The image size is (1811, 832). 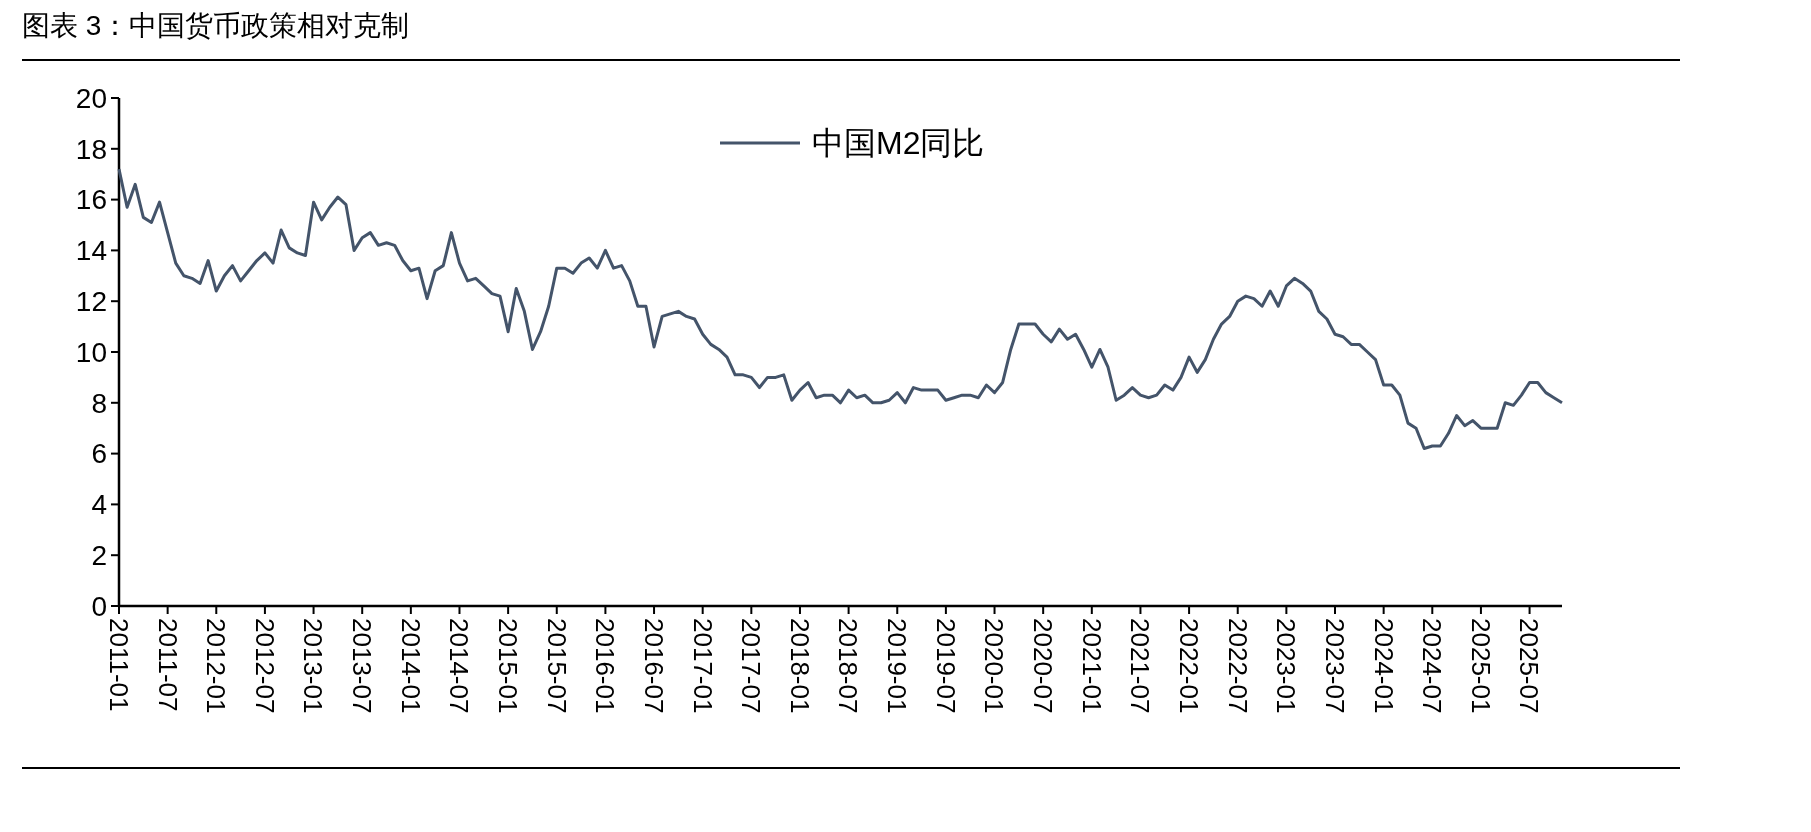 I want to click on x-tick-label: 2023-07, so click(x=1334, y=666).